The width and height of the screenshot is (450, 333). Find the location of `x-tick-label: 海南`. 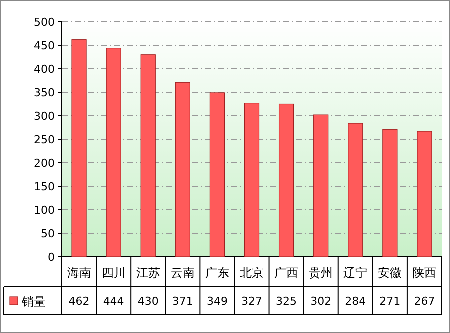

x-tick-label: 海南 is located at coordinates (79, 273).